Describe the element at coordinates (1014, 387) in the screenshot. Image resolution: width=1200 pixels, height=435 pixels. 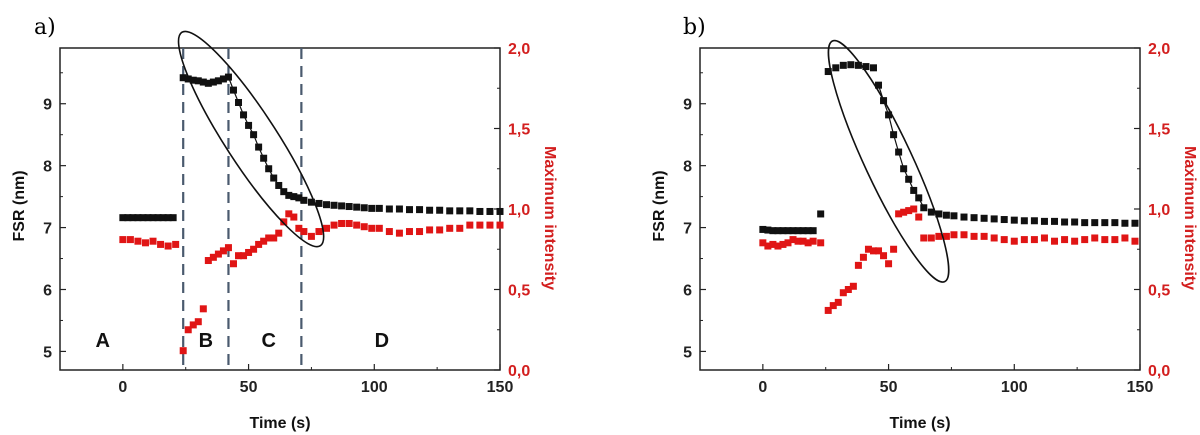
I see `panel-b-x-tick-label: 100` at that location.